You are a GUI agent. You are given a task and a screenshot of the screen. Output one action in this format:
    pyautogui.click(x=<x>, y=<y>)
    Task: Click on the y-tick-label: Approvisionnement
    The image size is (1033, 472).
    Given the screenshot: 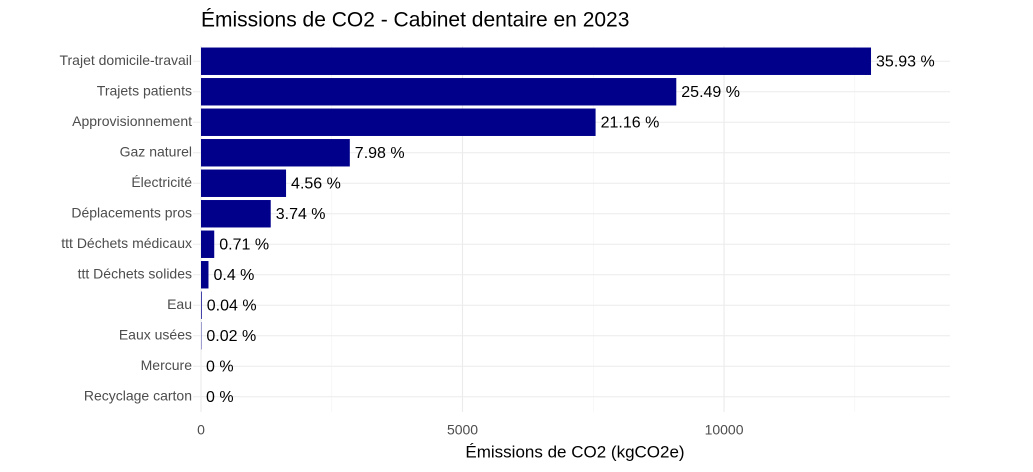 What is the action you would take?
    pyautogui.click(x=132, y=121)
    